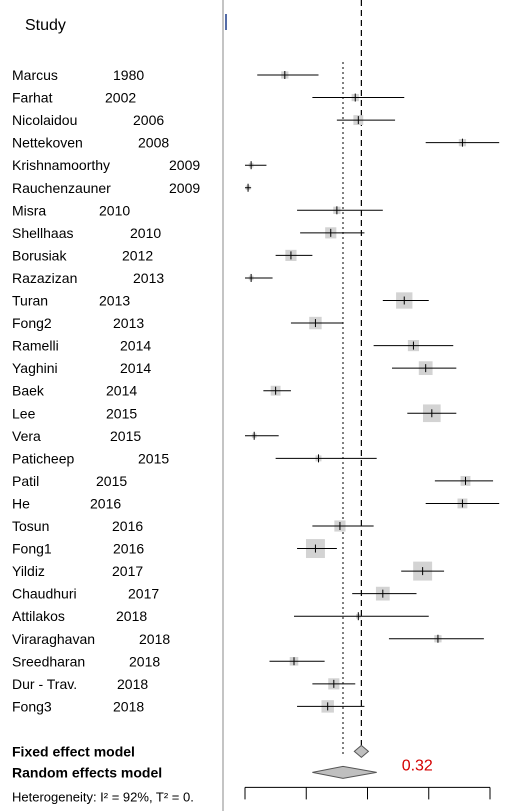 The image size is (523, 811). I want to click on study-name: Fong3, so click(32, 706).